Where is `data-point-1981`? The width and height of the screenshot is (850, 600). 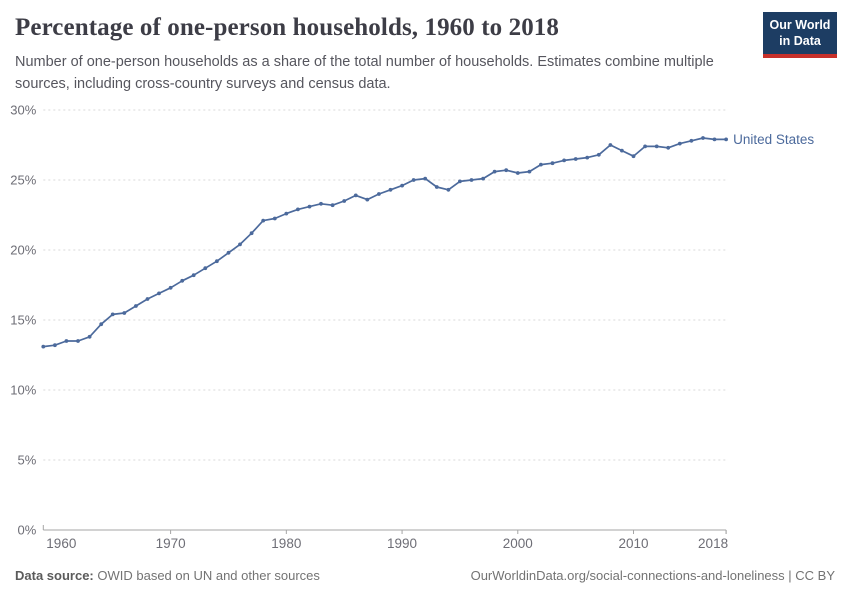 data-point-1981 is located at coordinates (298, 209).